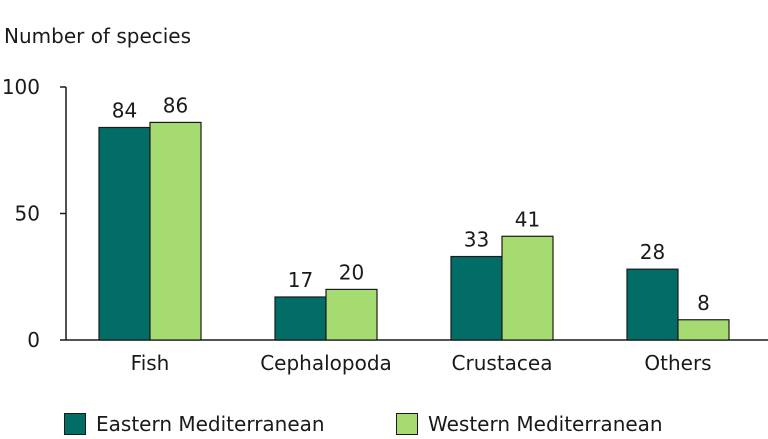  What do you see at coordinates (545, 424) in the screenshot?
I see `legend-label-western: Western Mediterranean` at bounding box center [545, 424].